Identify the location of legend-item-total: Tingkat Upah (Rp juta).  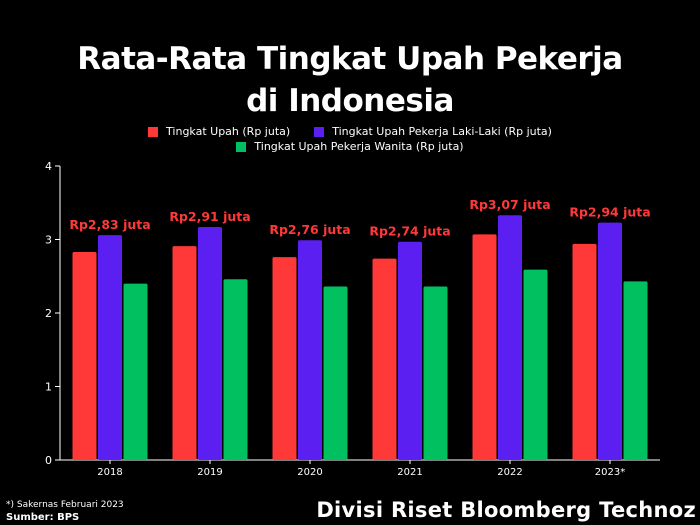
(219, 131).